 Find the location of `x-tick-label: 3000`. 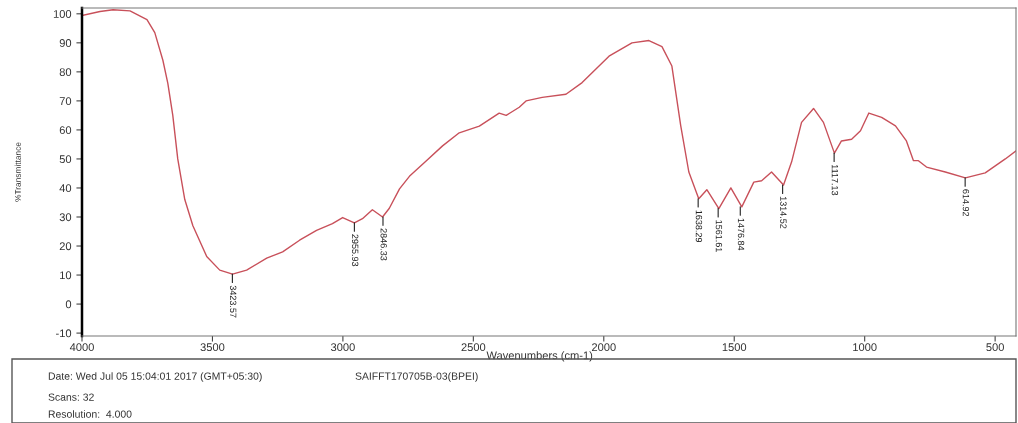

x-tick-label: 3000 is located at coordinates (342, 347).